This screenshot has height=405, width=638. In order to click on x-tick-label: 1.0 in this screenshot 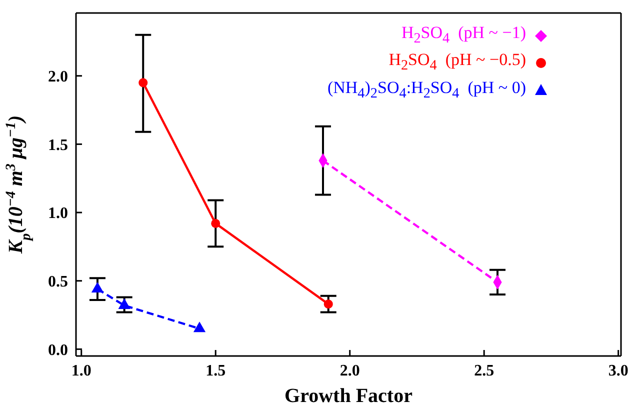, I will do `click(81, 371)`.